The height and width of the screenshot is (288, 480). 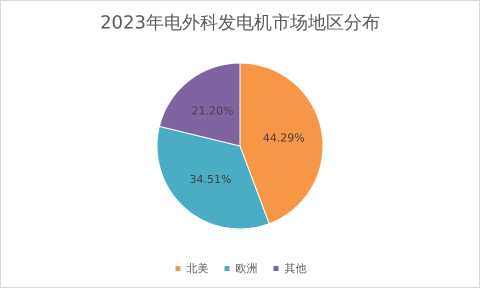 What do you see at coordinates (197, 268) in the screenshot?
I see `legend-label: 北美` at bounding box center [197, 268].